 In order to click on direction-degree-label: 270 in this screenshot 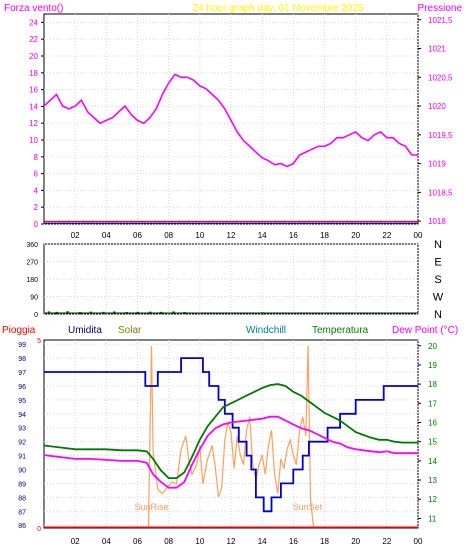, I will do `click(32, 263)`.